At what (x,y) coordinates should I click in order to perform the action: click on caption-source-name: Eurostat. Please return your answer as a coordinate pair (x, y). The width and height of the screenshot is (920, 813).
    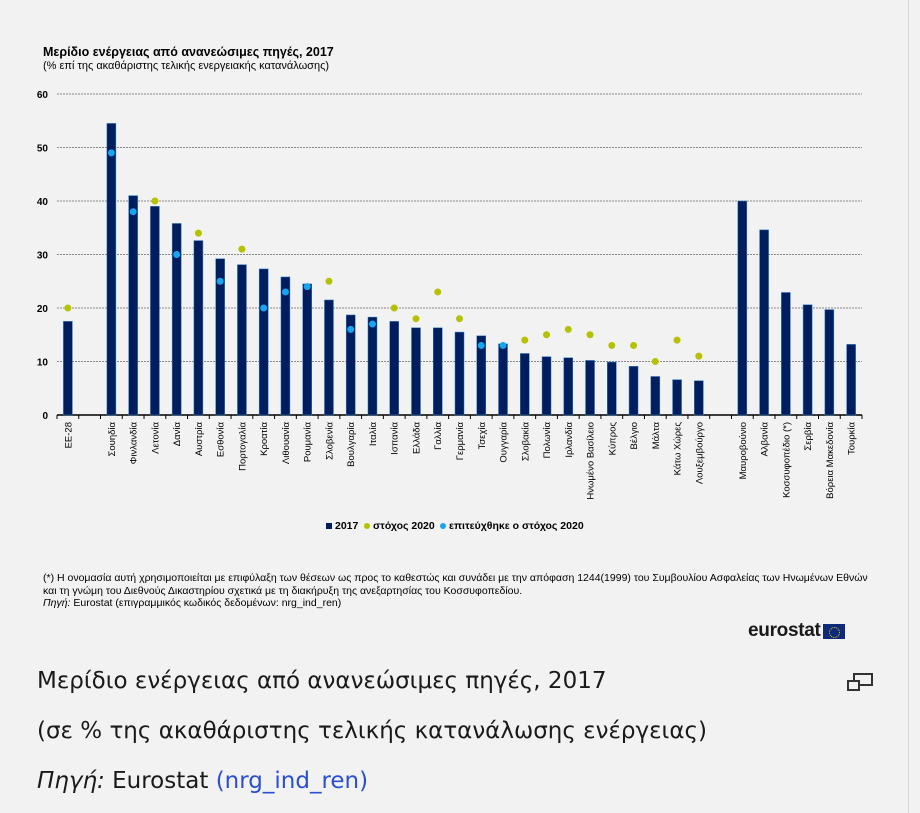
    Looking at the image, I should click on (160, 781).